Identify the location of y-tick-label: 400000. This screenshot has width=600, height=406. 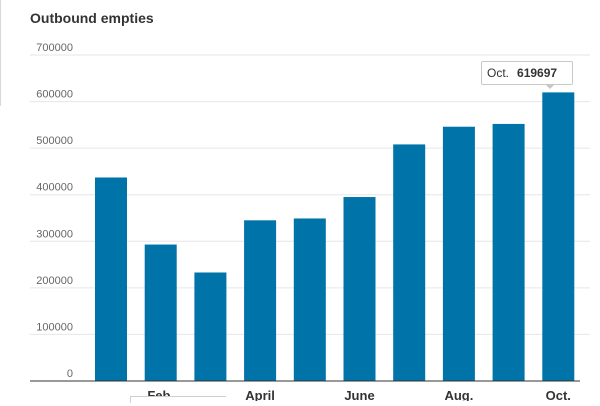
(54, 188).